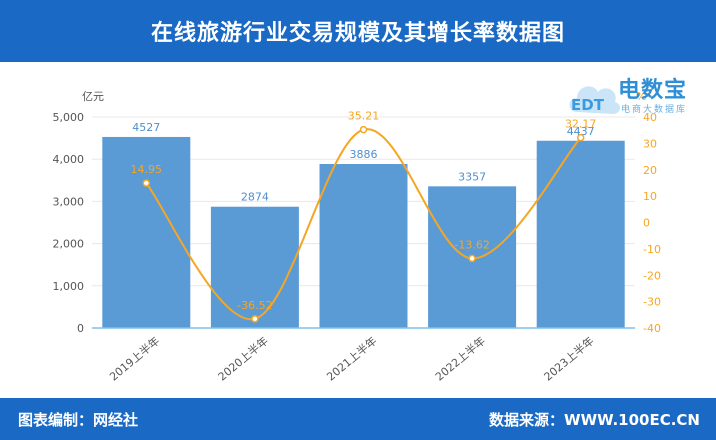  What do you see at coordinates (594, 420) in the screenshot?
I see `footer-source: 数据来源：WWW.100EC.CN` at bounding box center [594, 420].